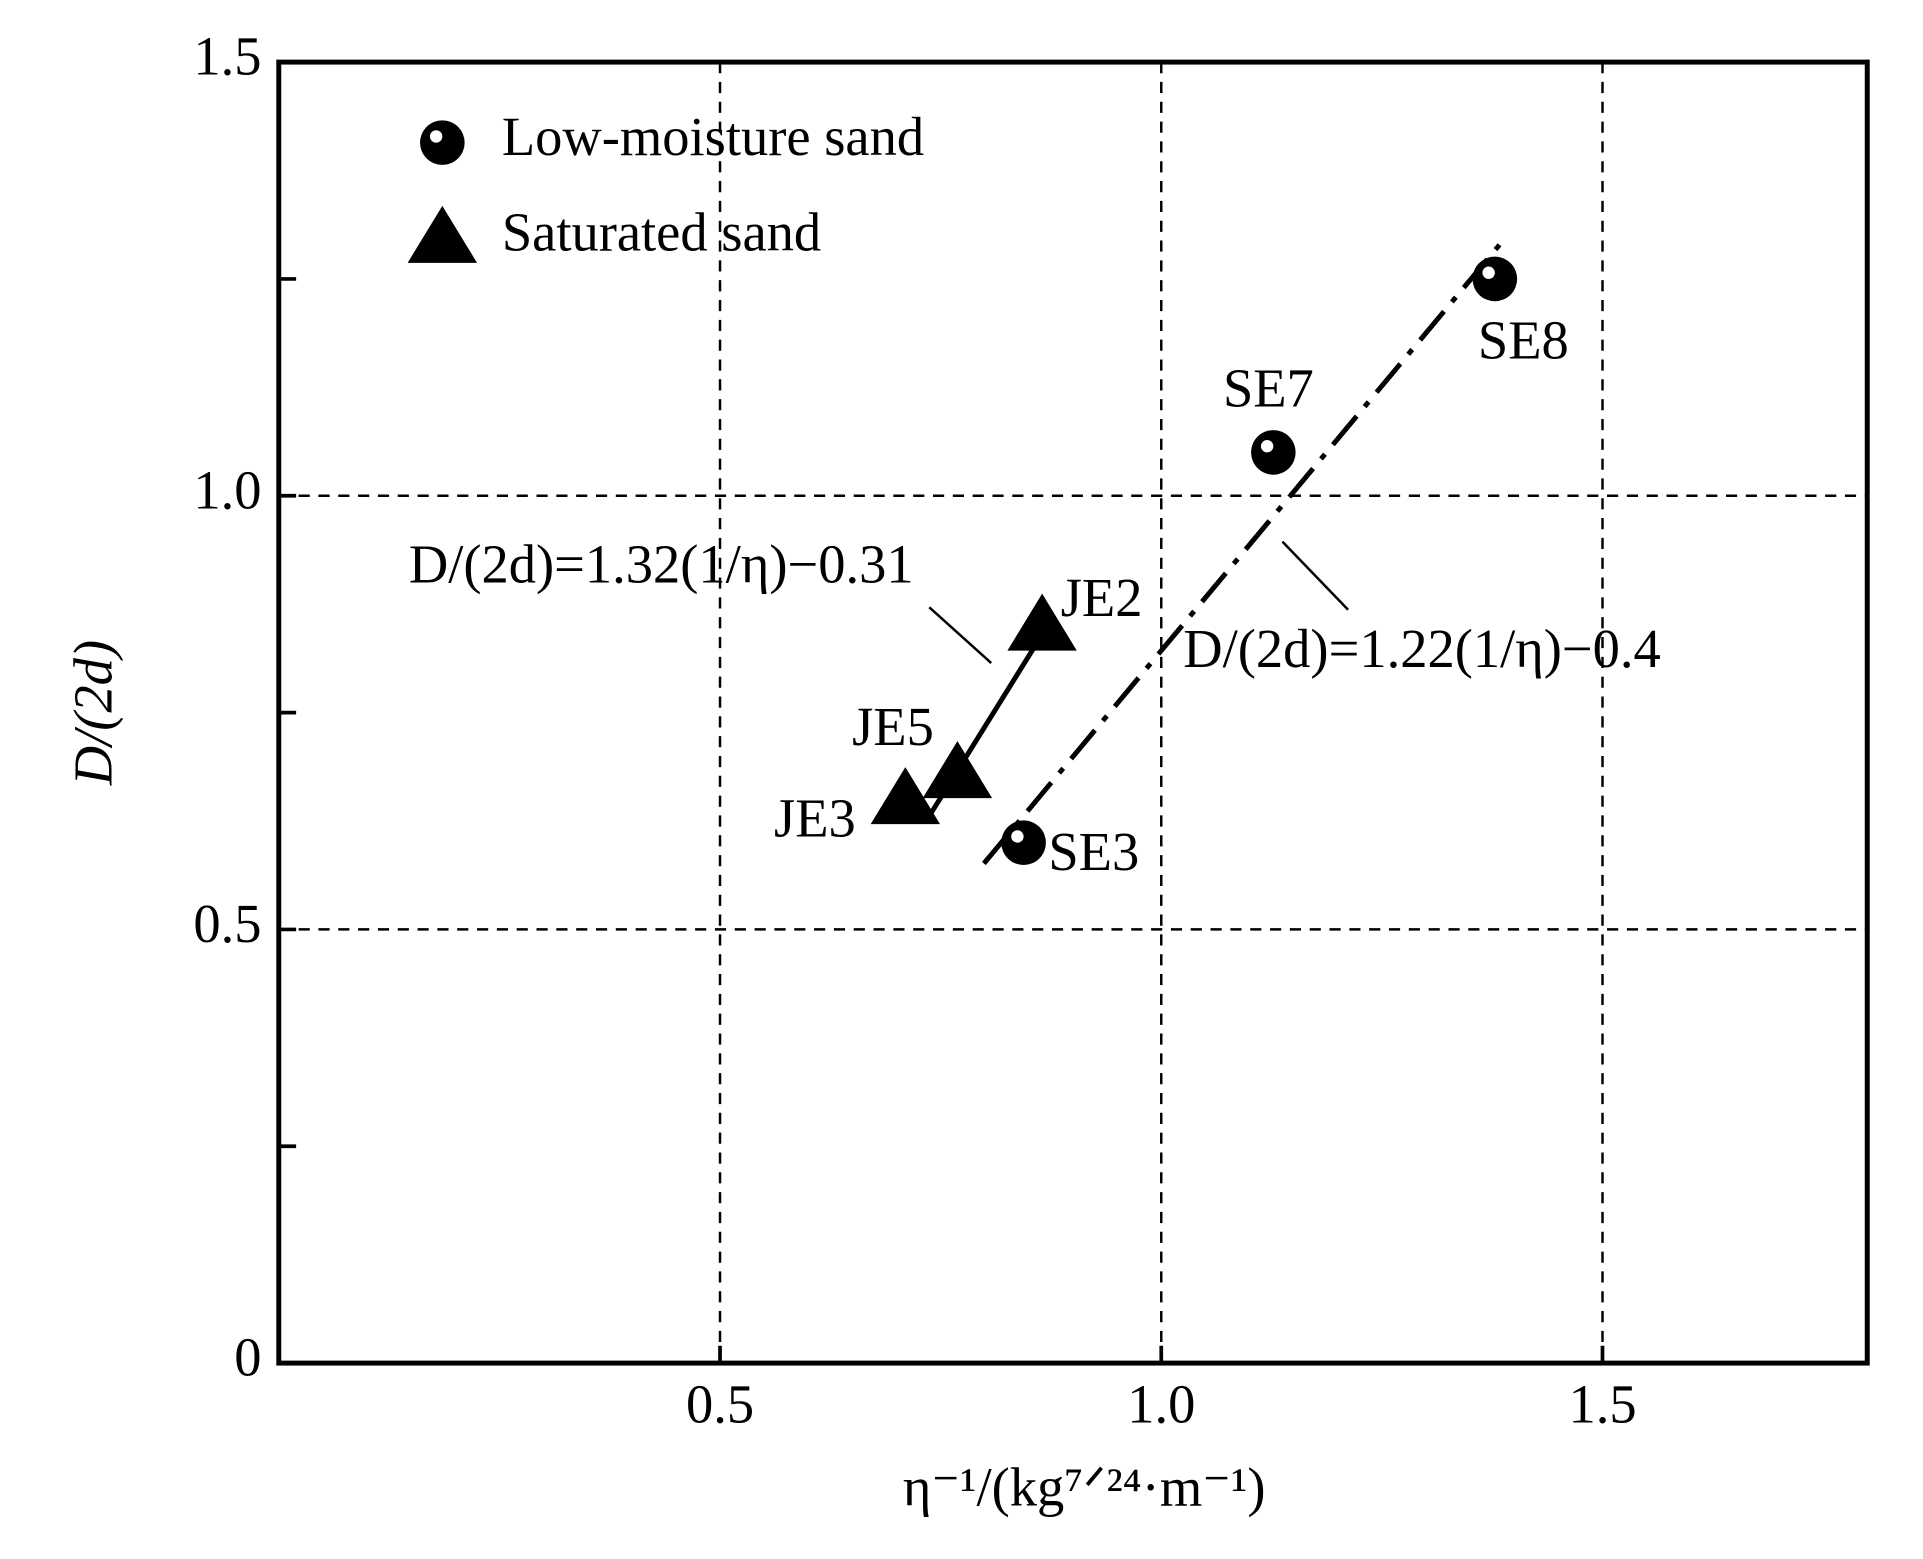 The height and width of the screenshot is (1559, 1923). What do you see at coordinates (893, 726) in the screenshot?
I see `point-label: JE5` at bounding box center [893, 726].